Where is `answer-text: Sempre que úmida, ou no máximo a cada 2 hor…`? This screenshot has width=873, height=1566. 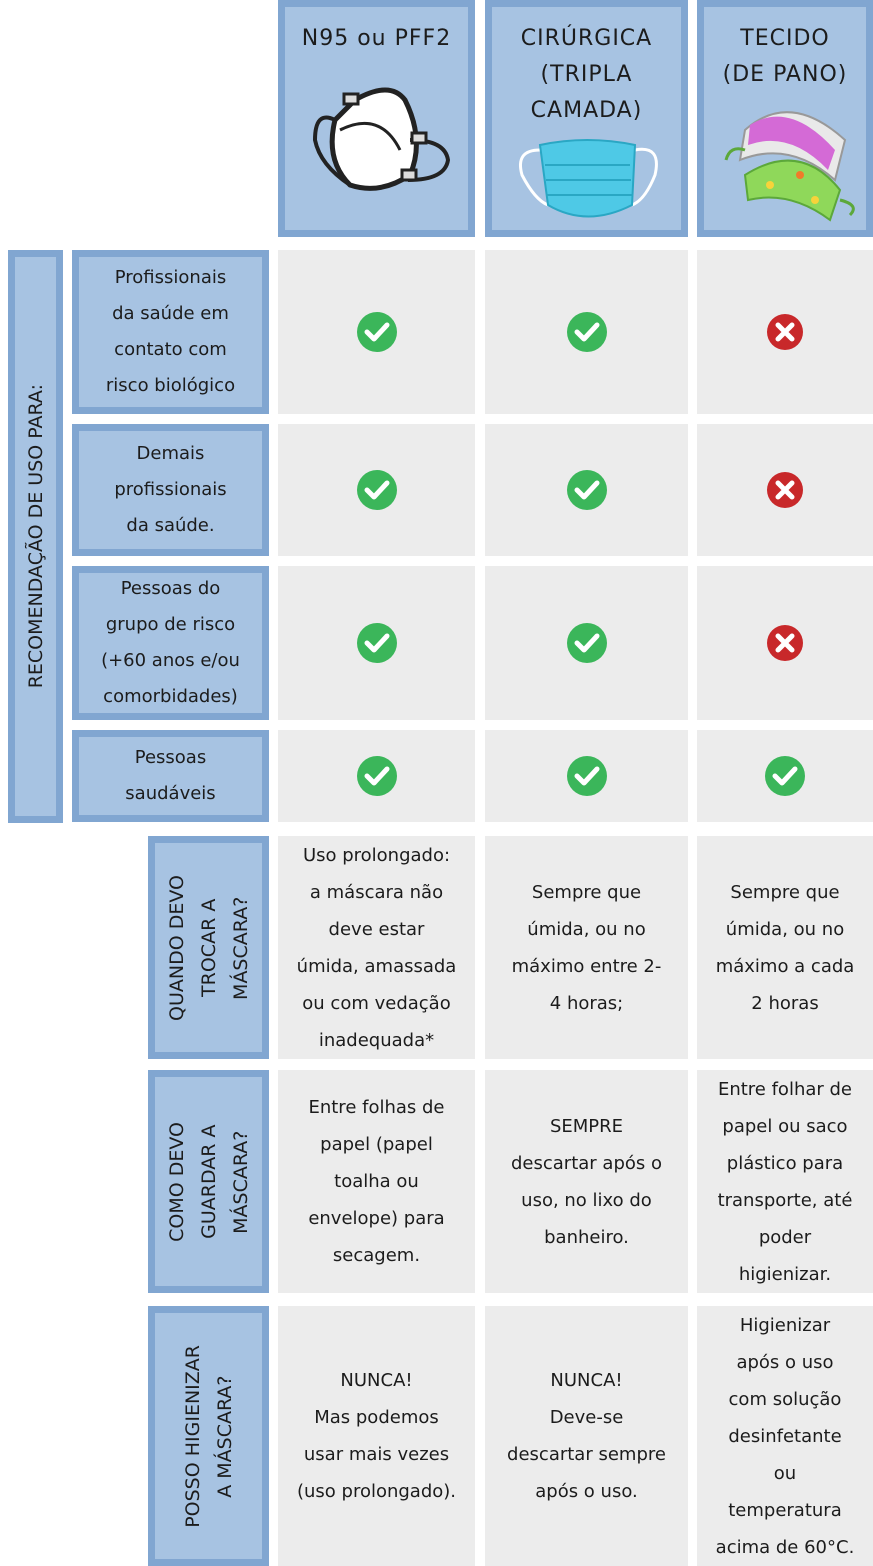
answer-text: Sempre que úmida, ou no máximo a cada 2 hor… is located at coordinates (785, 948).